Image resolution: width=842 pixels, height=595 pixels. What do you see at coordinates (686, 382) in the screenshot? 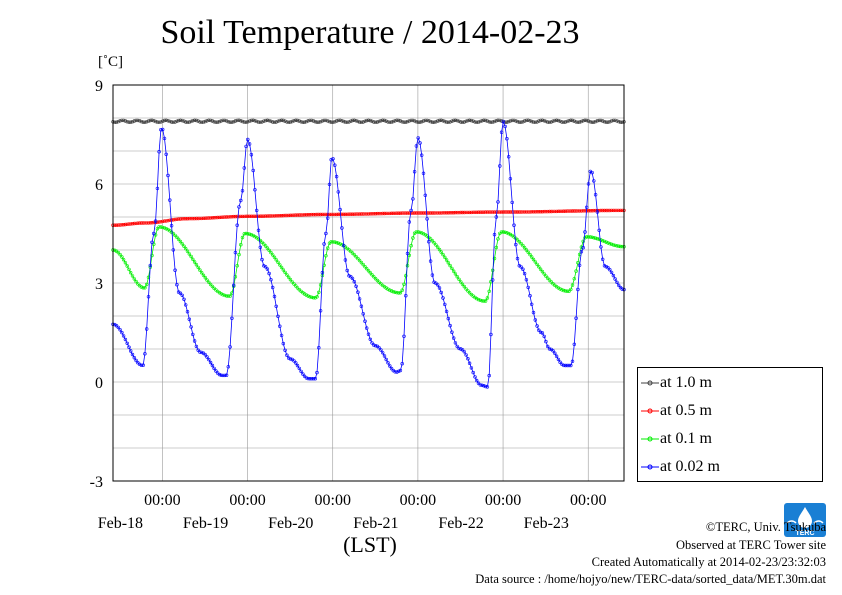
I see `legend-label: at 1.0 m` at bounding box center [686, 382].